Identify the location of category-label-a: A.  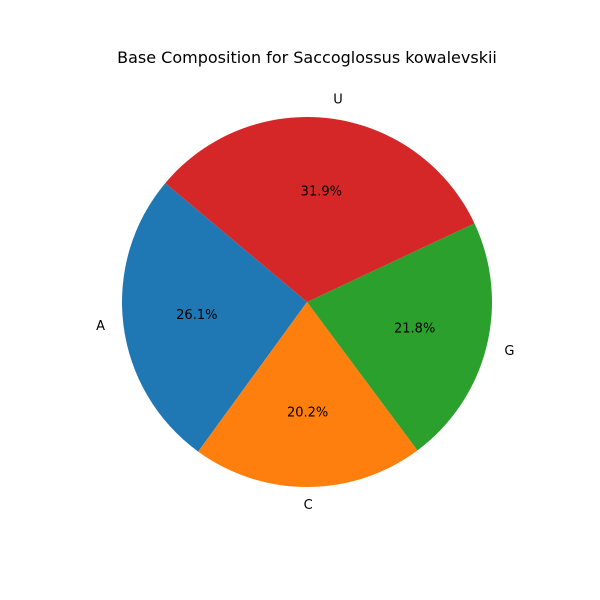
(100, 326).